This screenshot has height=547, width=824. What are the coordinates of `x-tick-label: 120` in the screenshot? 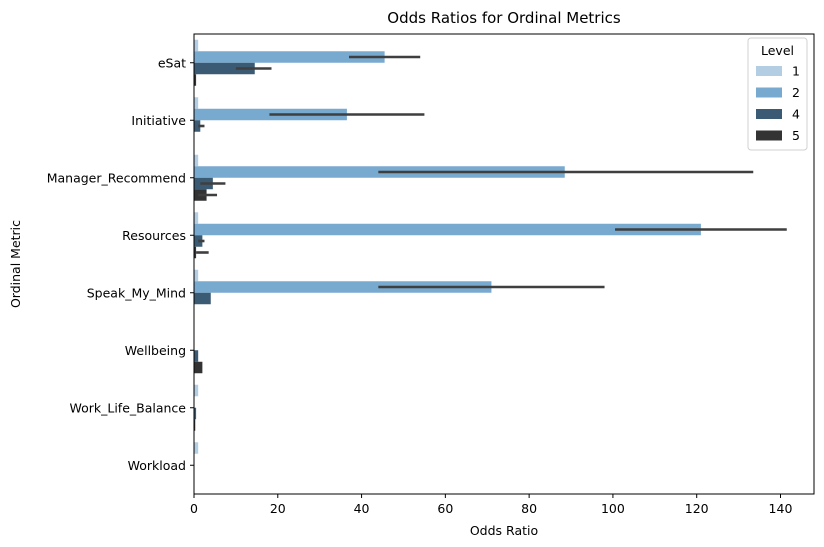 It's located at (697, 508).